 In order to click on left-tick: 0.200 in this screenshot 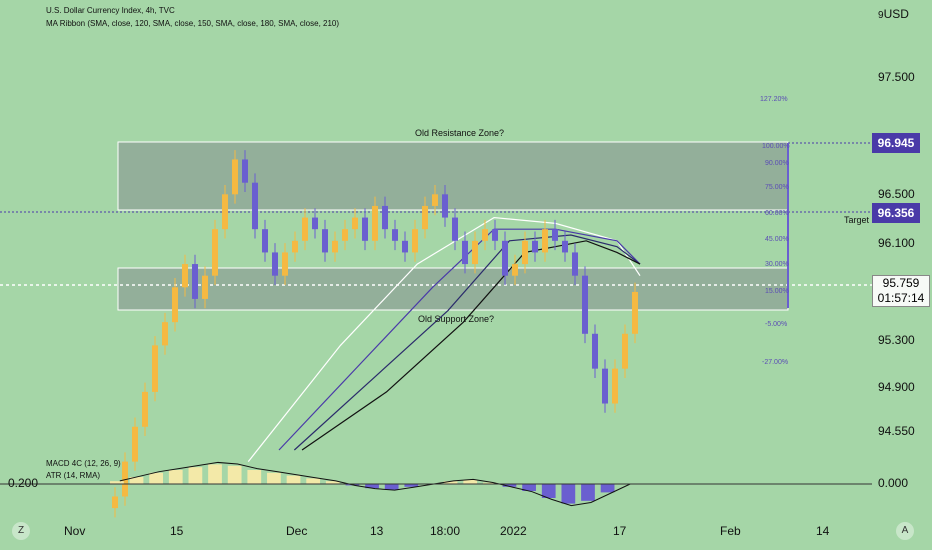, I will do `click(23, 483)`.